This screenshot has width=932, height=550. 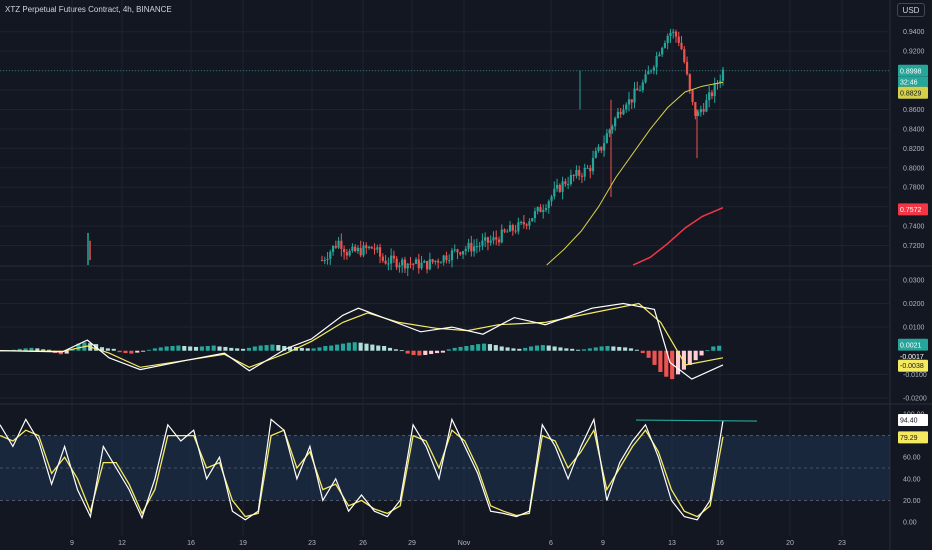 I want to click on price-tick-label: 0.8400, so click(x=914, y=129).